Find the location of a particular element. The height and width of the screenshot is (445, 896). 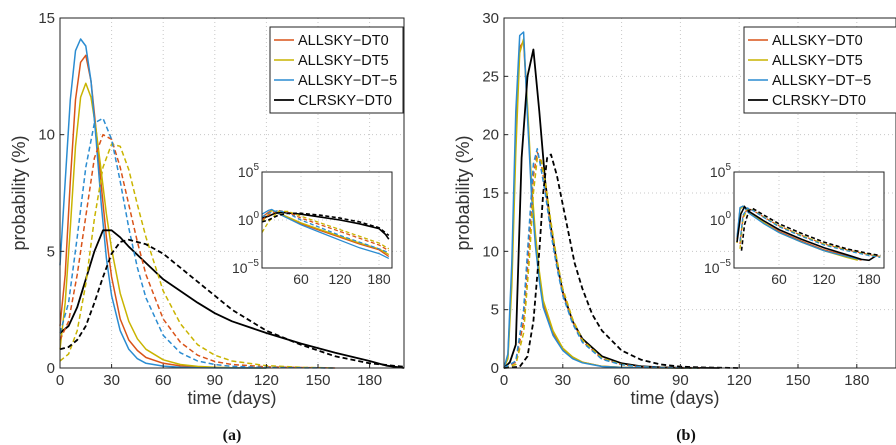

y-tick-label: 30 is located at coordinates (490, 18).